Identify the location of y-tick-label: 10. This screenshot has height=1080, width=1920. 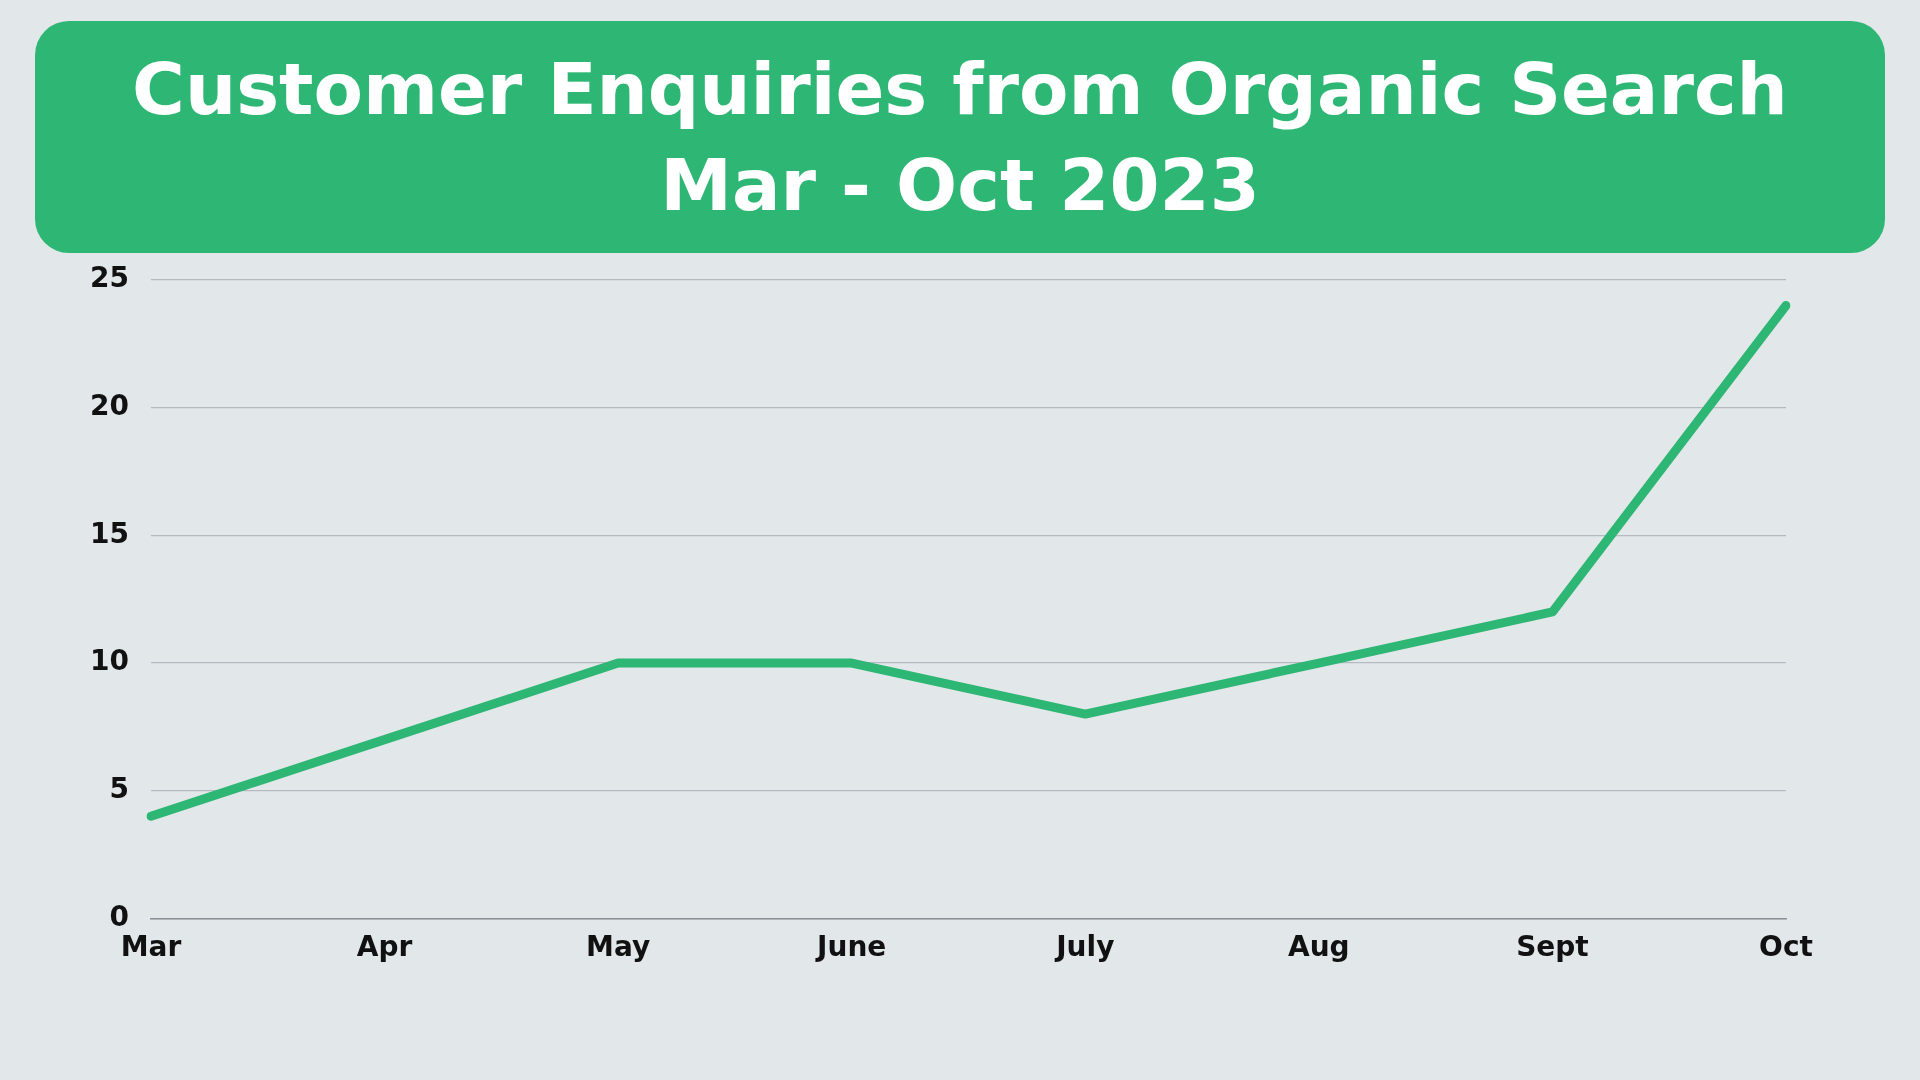
(109, 661).